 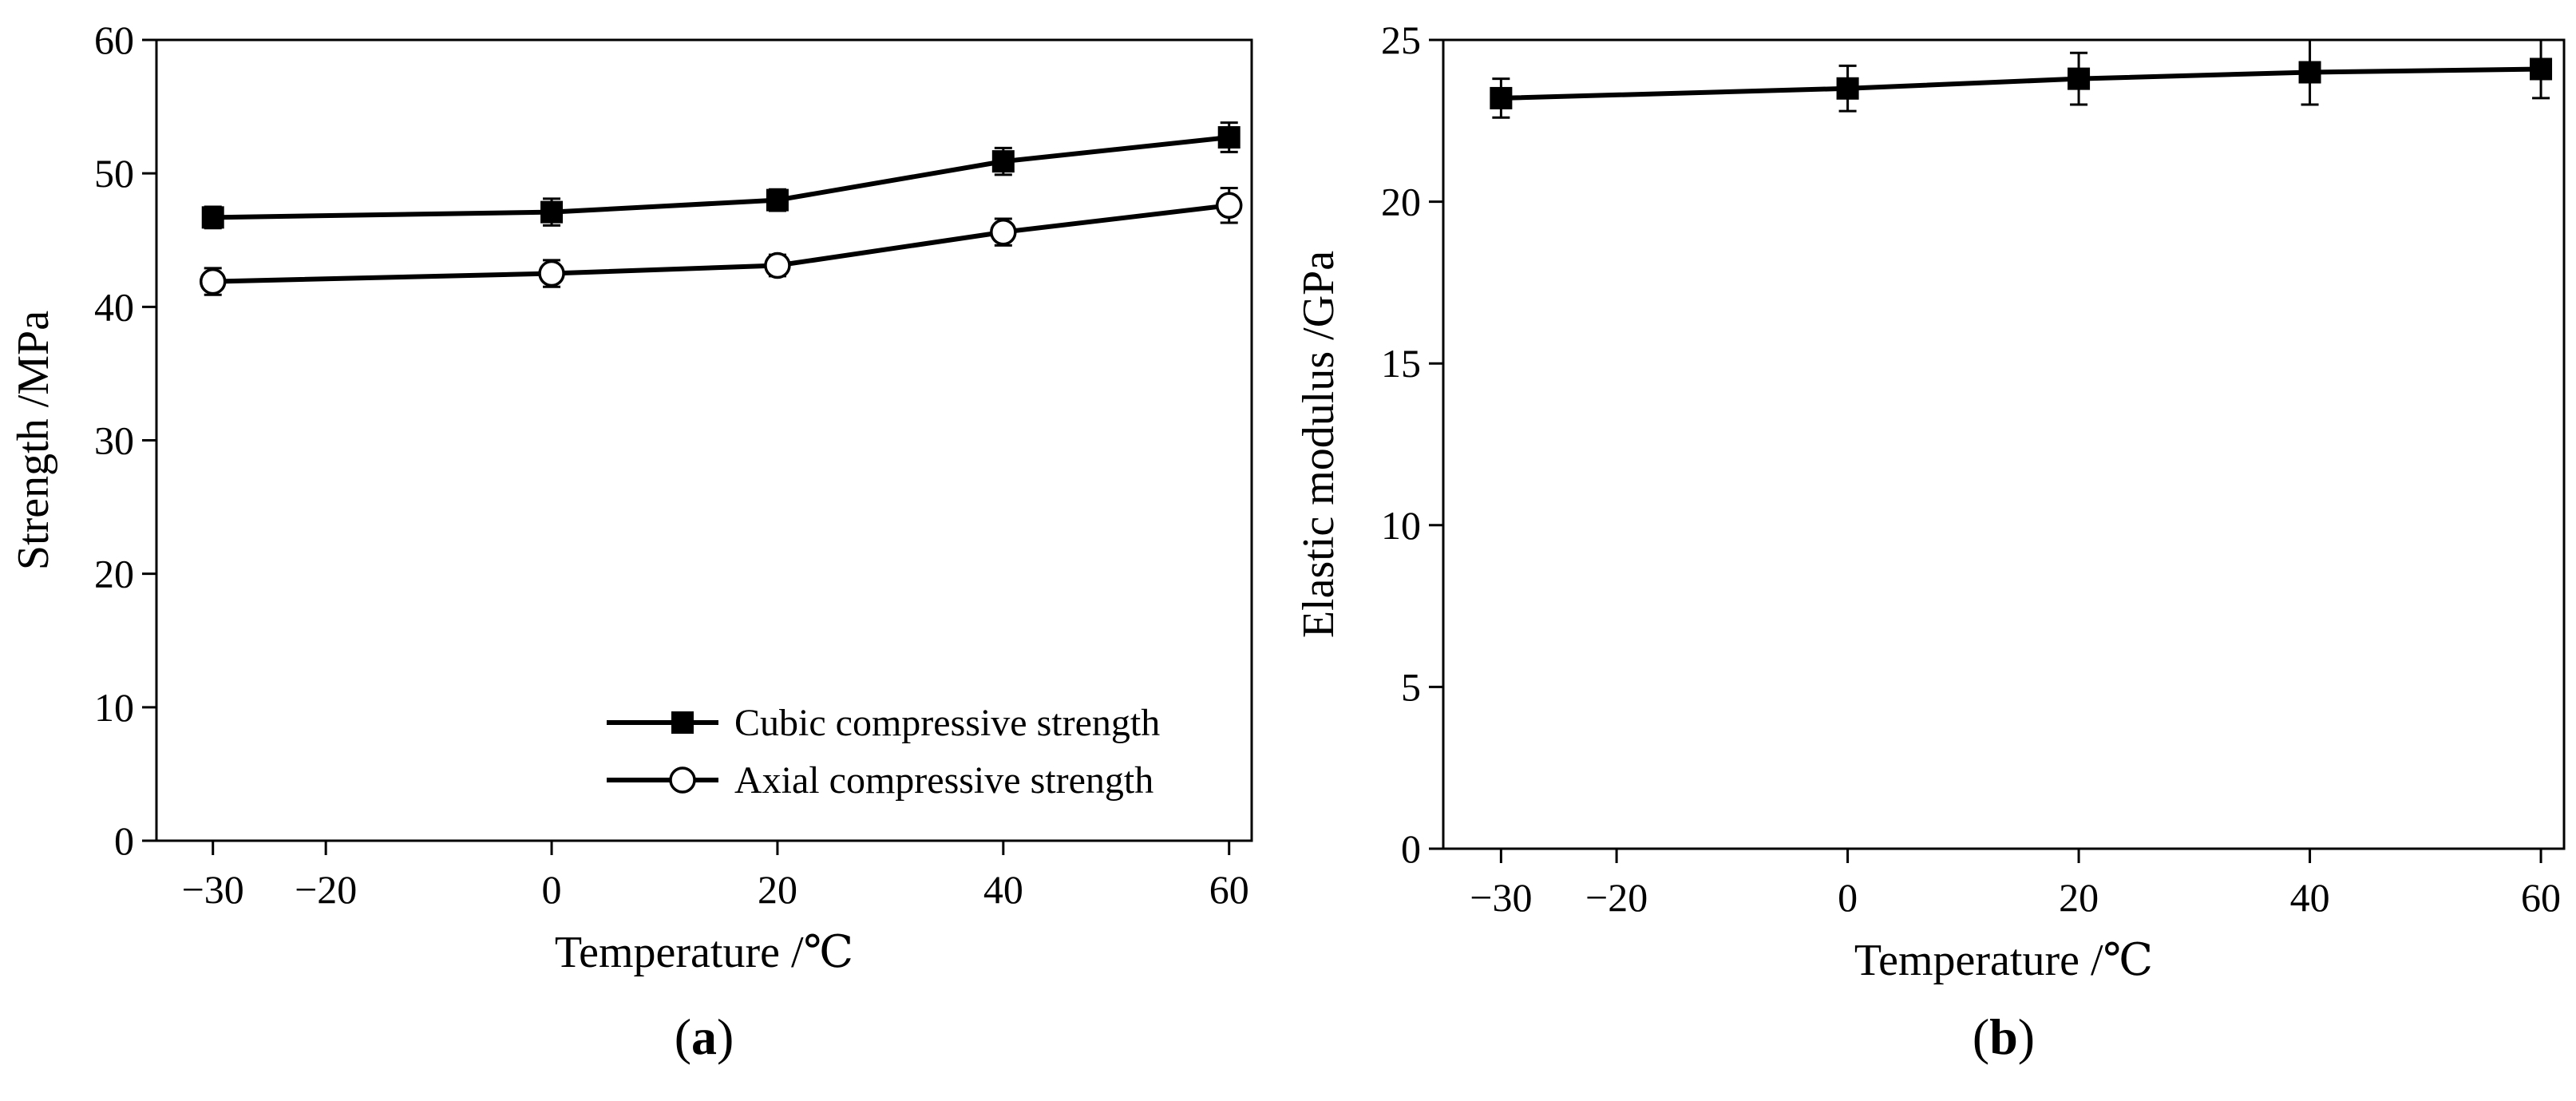 I want to click on y-tick-label: 40, so click(x=114, y=306).